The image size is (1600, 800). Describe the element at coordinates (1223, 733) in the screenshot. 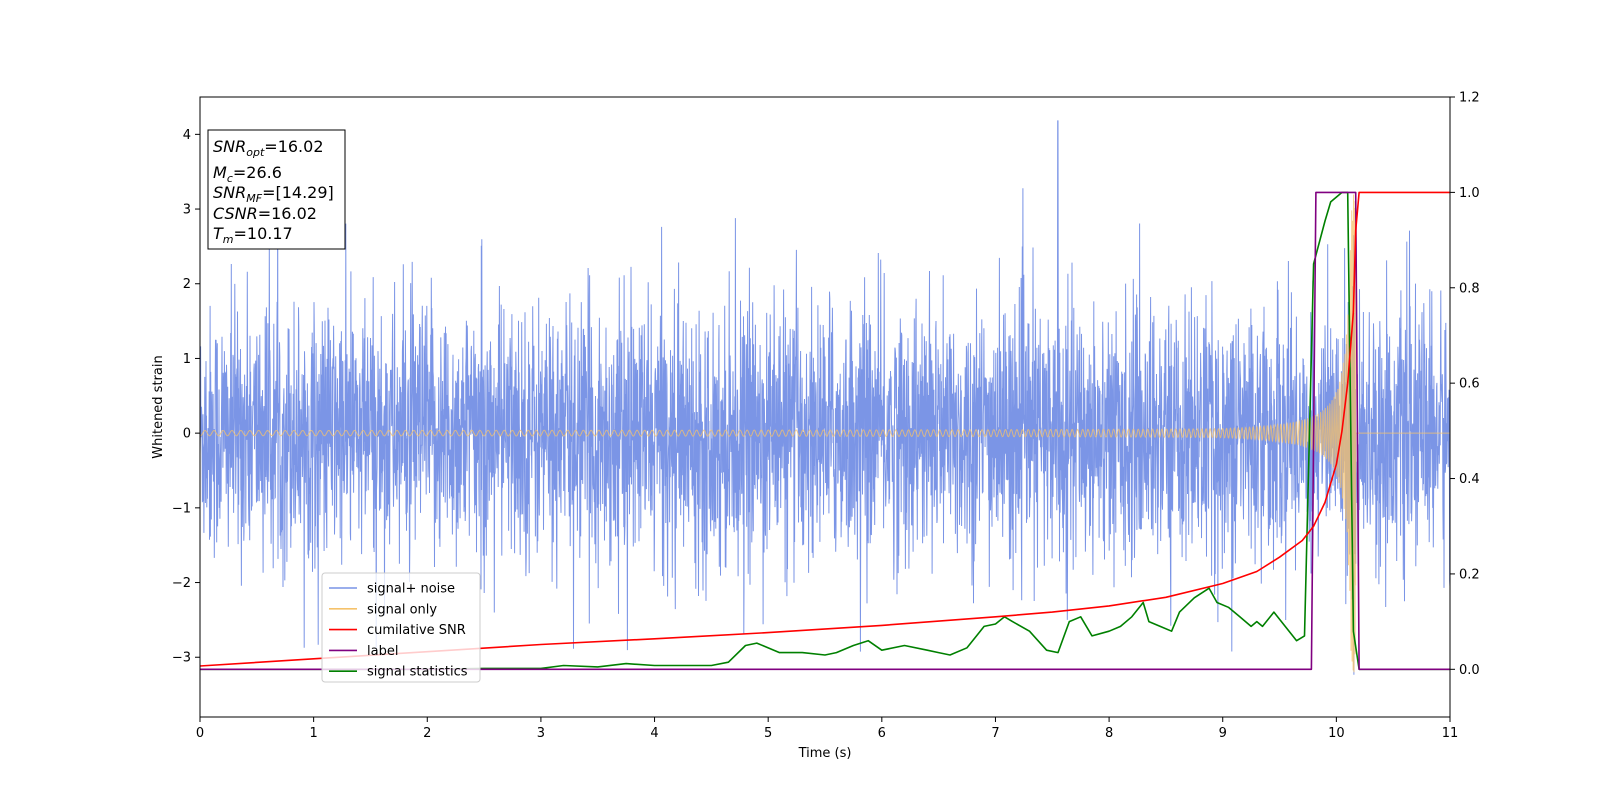

I see `x-tick-label: 9` at that location.